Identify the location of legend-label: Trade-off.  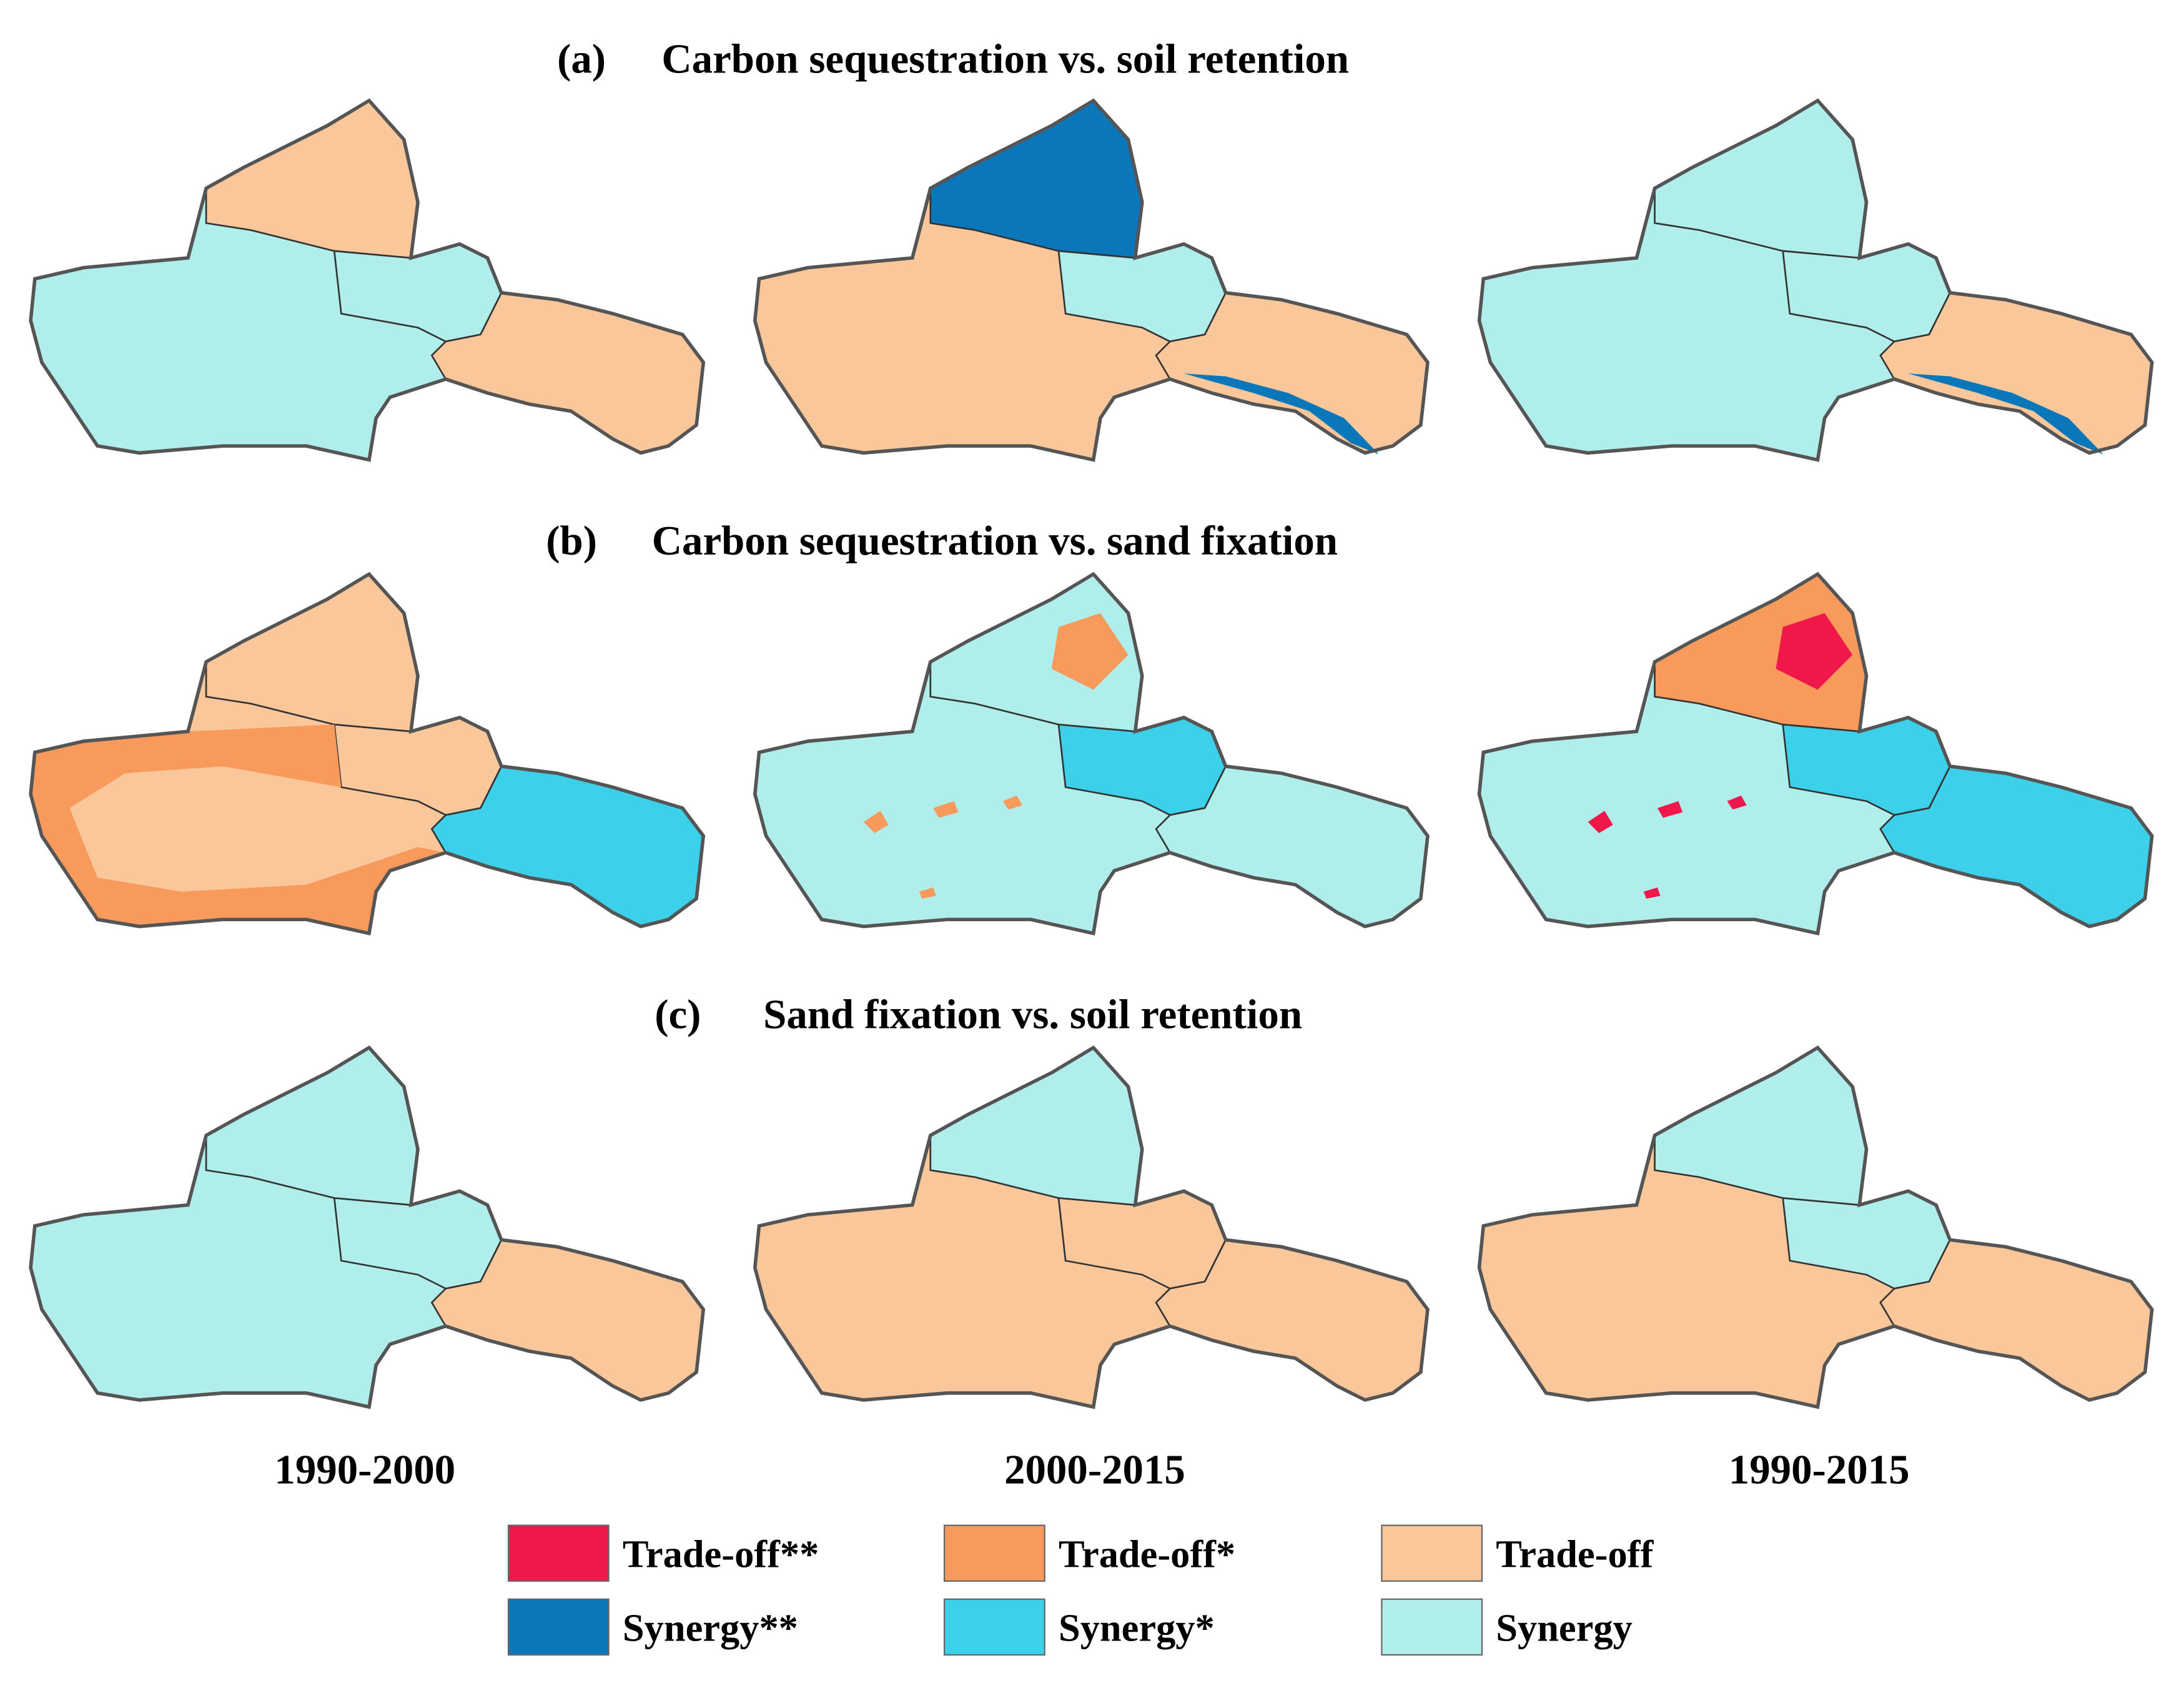
(1575, 1554).